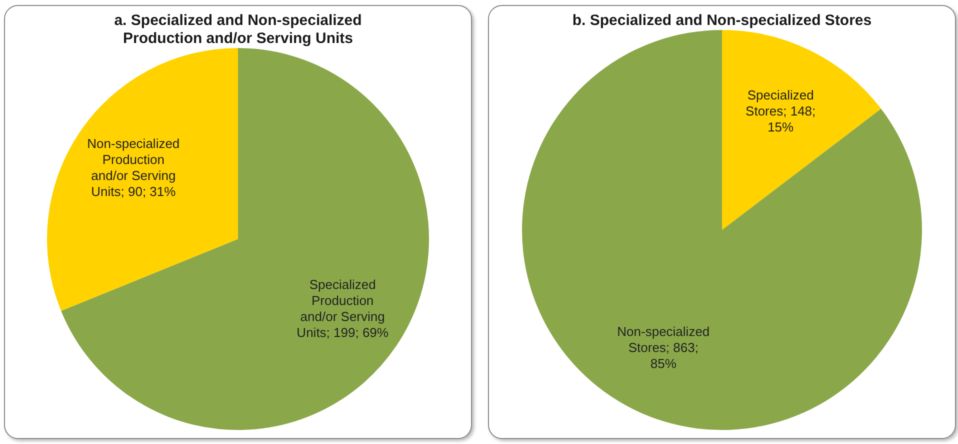 This screenshot has width=958, height=444. What do you see at coordinates (722, 21) in the screenshot?
I see `chart-title: b. Specialized and Non-specialized Stores` at bounding box center [722, 21].